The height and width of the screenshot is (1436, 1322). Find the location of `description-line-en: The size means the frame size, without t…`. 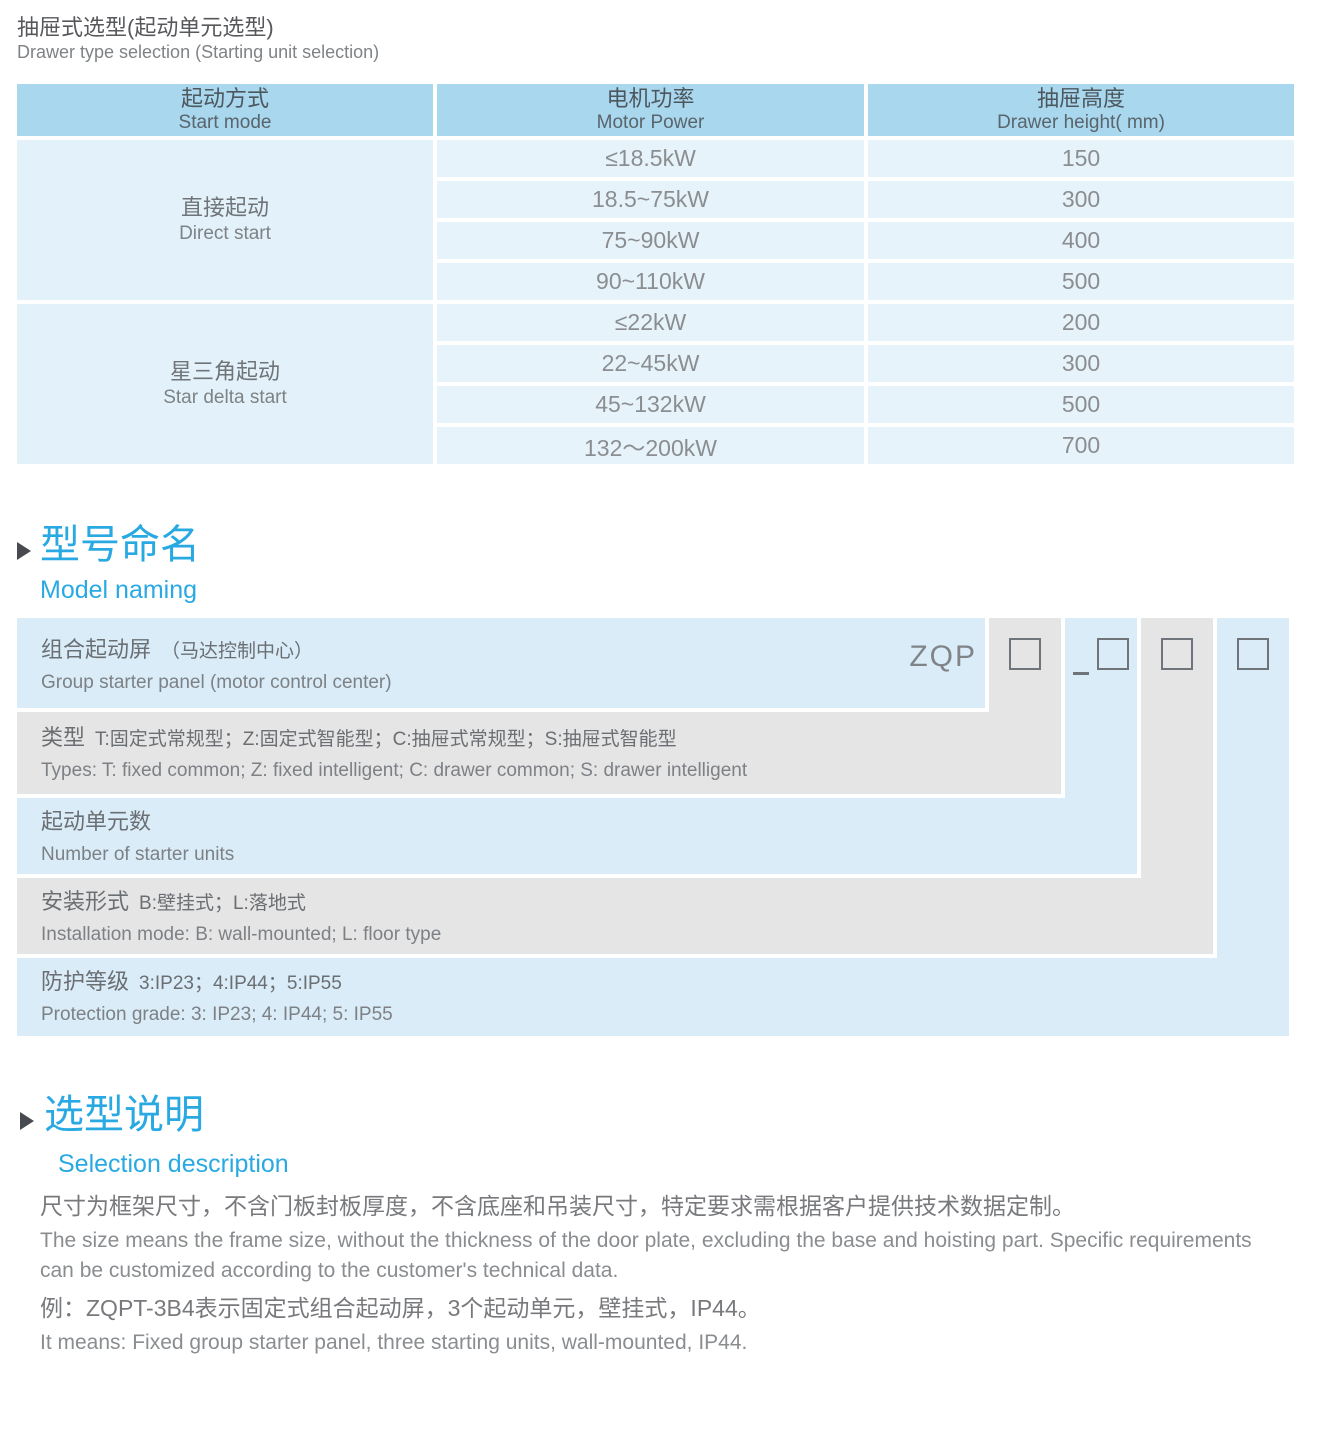

description-line-en: The size means the frame size, without t… is located at coordinates (646, 1255).